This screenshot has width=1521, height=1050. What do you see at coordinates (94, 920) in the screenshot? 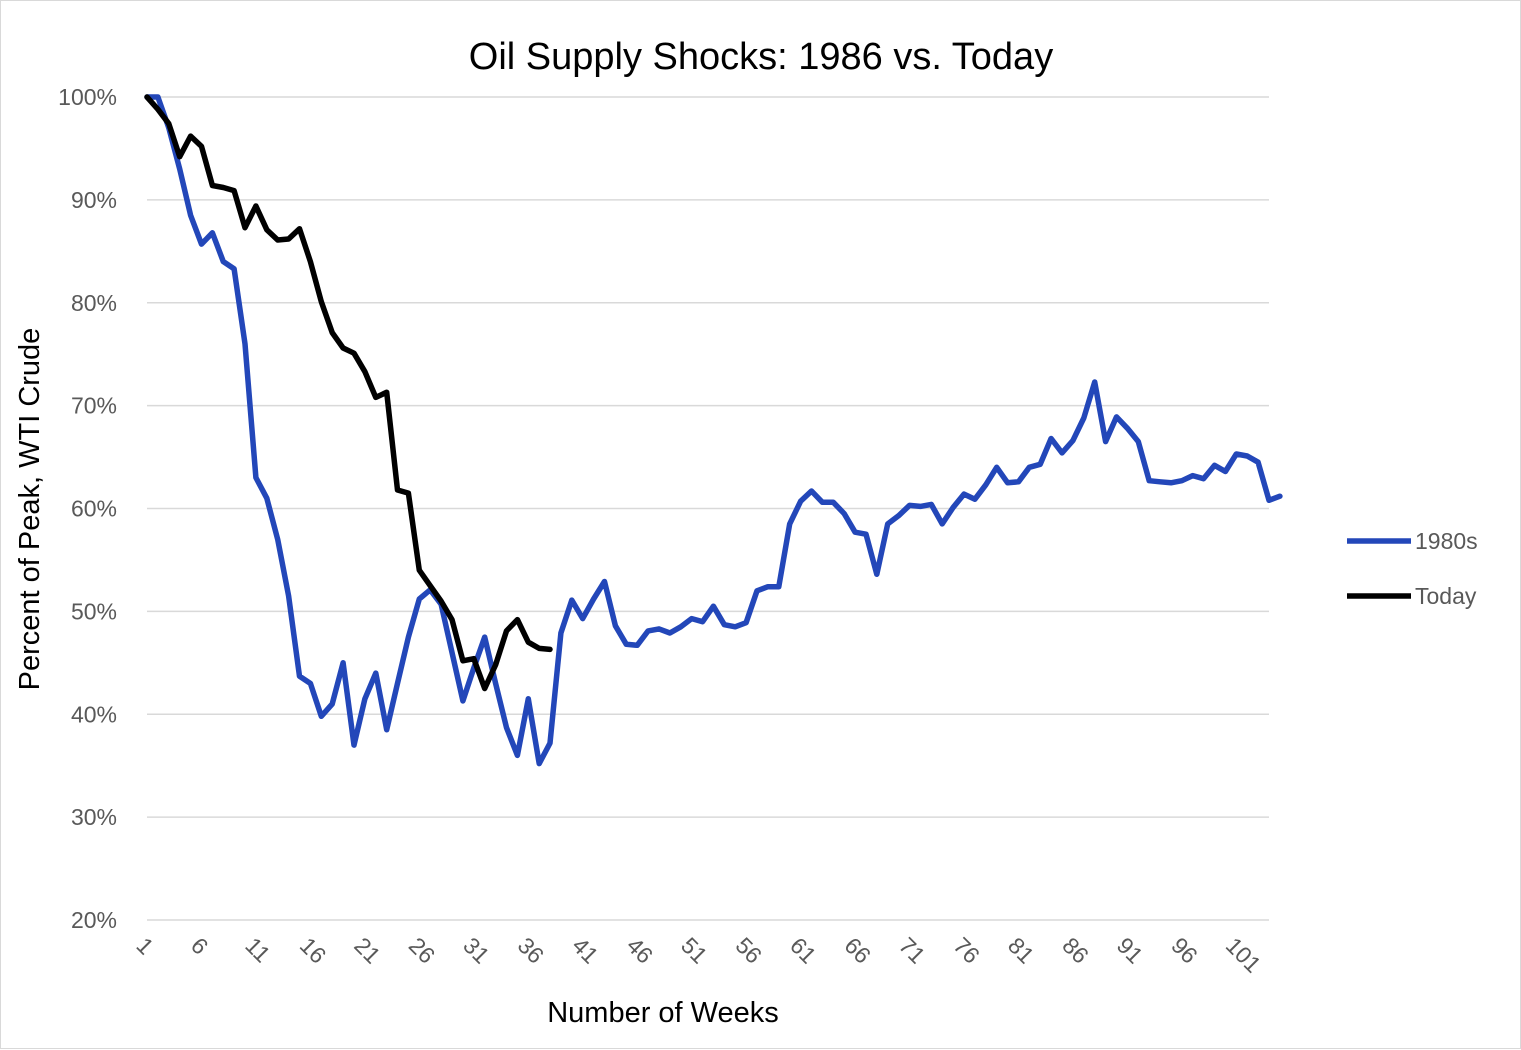
I see `y-tick-label: 20%` at bounding box center [94, 920].